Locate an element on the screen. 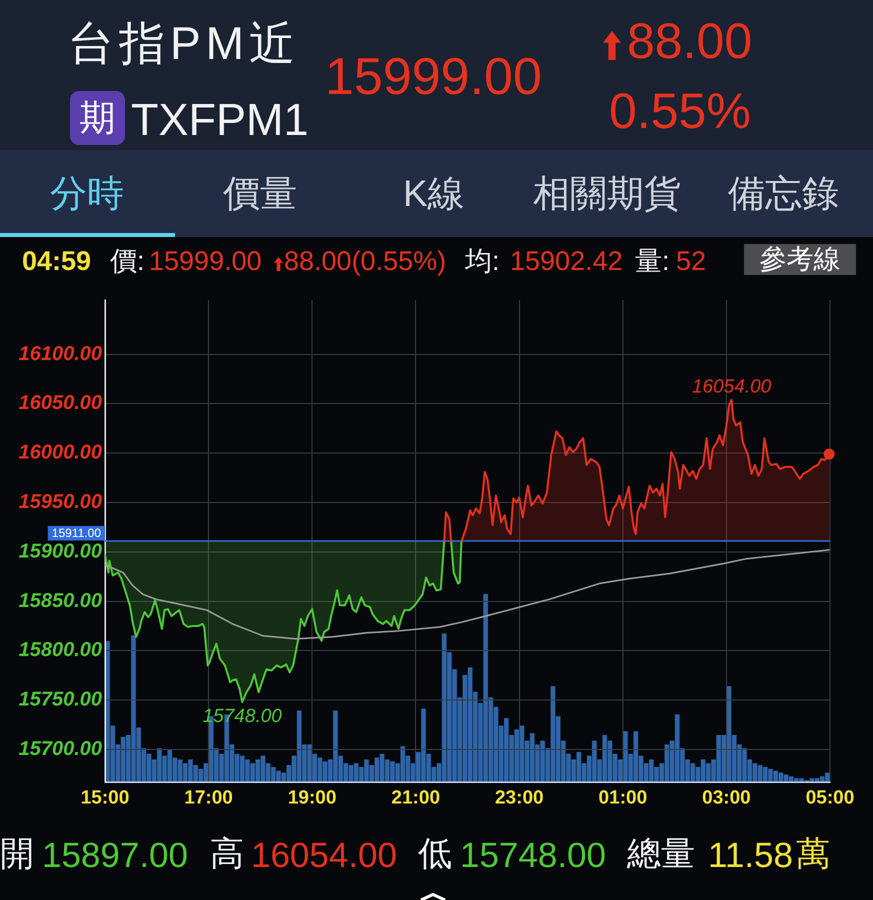 This screenshot has height=900, width=873. ref-line-label: 15911.00 is located at coordinates (77, 533).